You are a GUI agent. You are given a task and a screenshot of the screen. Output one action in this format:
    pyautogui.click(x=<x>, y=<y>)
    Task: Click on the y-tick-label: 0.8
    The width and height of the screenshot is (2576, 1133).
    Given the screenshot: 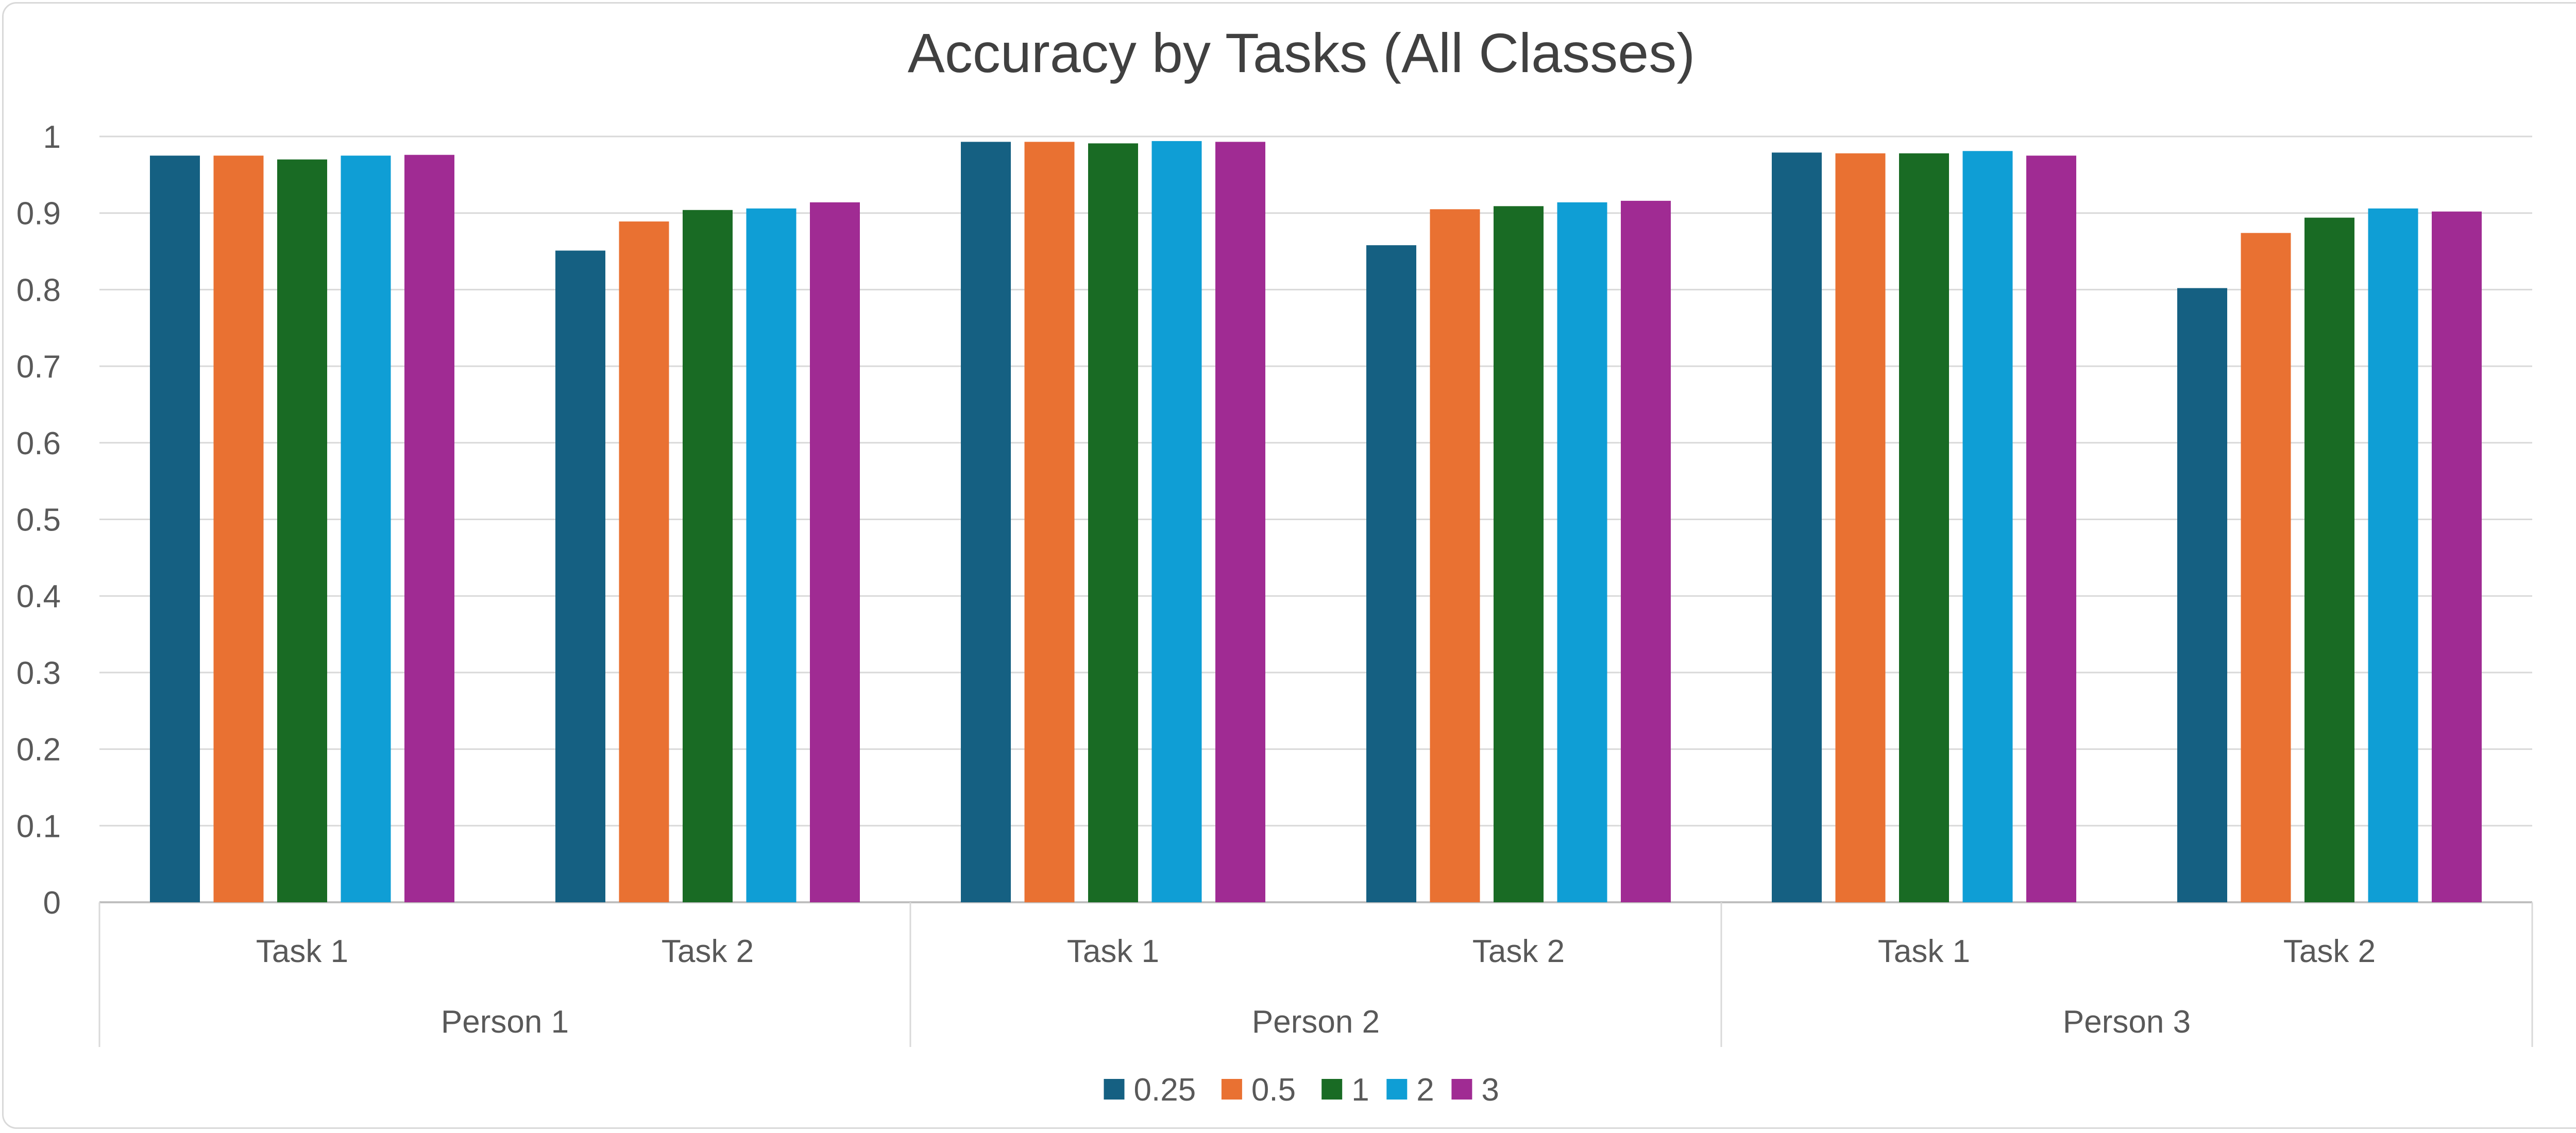 What is the action you would take?
    pyautogui.click(x=38, y=290)
    